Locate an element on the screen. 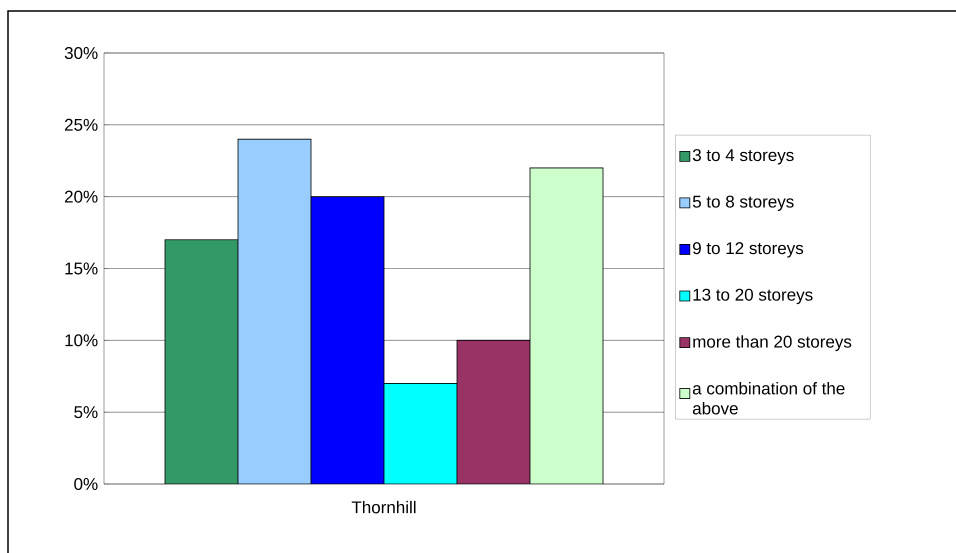  legend-label: more than 20 storeys is located at coordinates (772, 343).